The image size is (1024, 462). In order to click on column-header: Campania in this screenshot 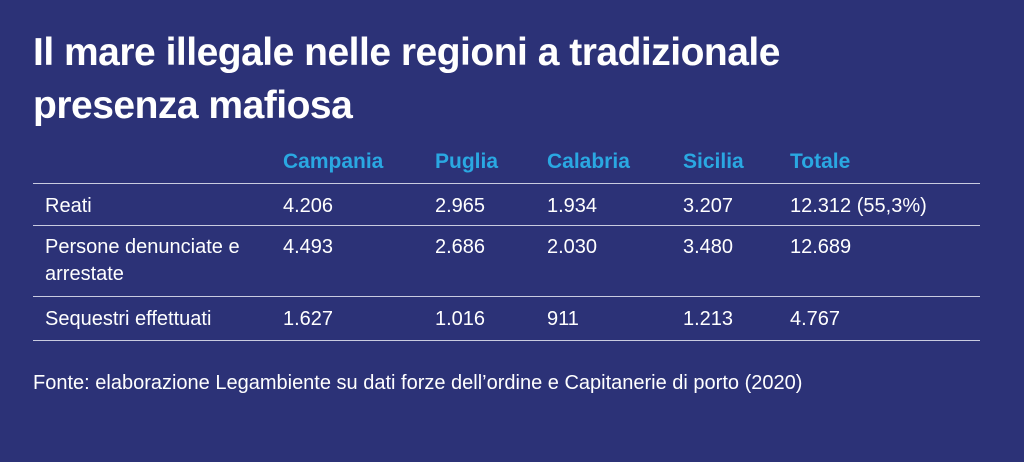, I will do `click(333, 161)`.